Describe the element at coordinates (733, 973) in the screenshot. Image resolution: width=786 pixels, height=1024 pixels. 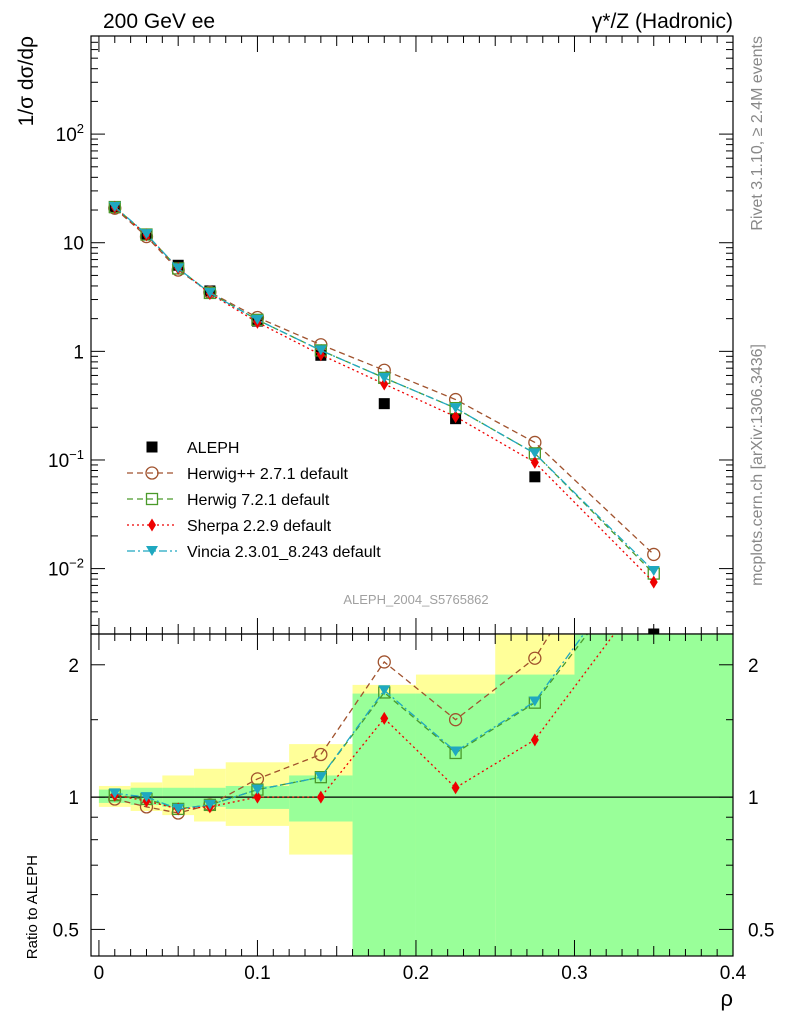
I see `x-tick-label: 0.4` at that location.